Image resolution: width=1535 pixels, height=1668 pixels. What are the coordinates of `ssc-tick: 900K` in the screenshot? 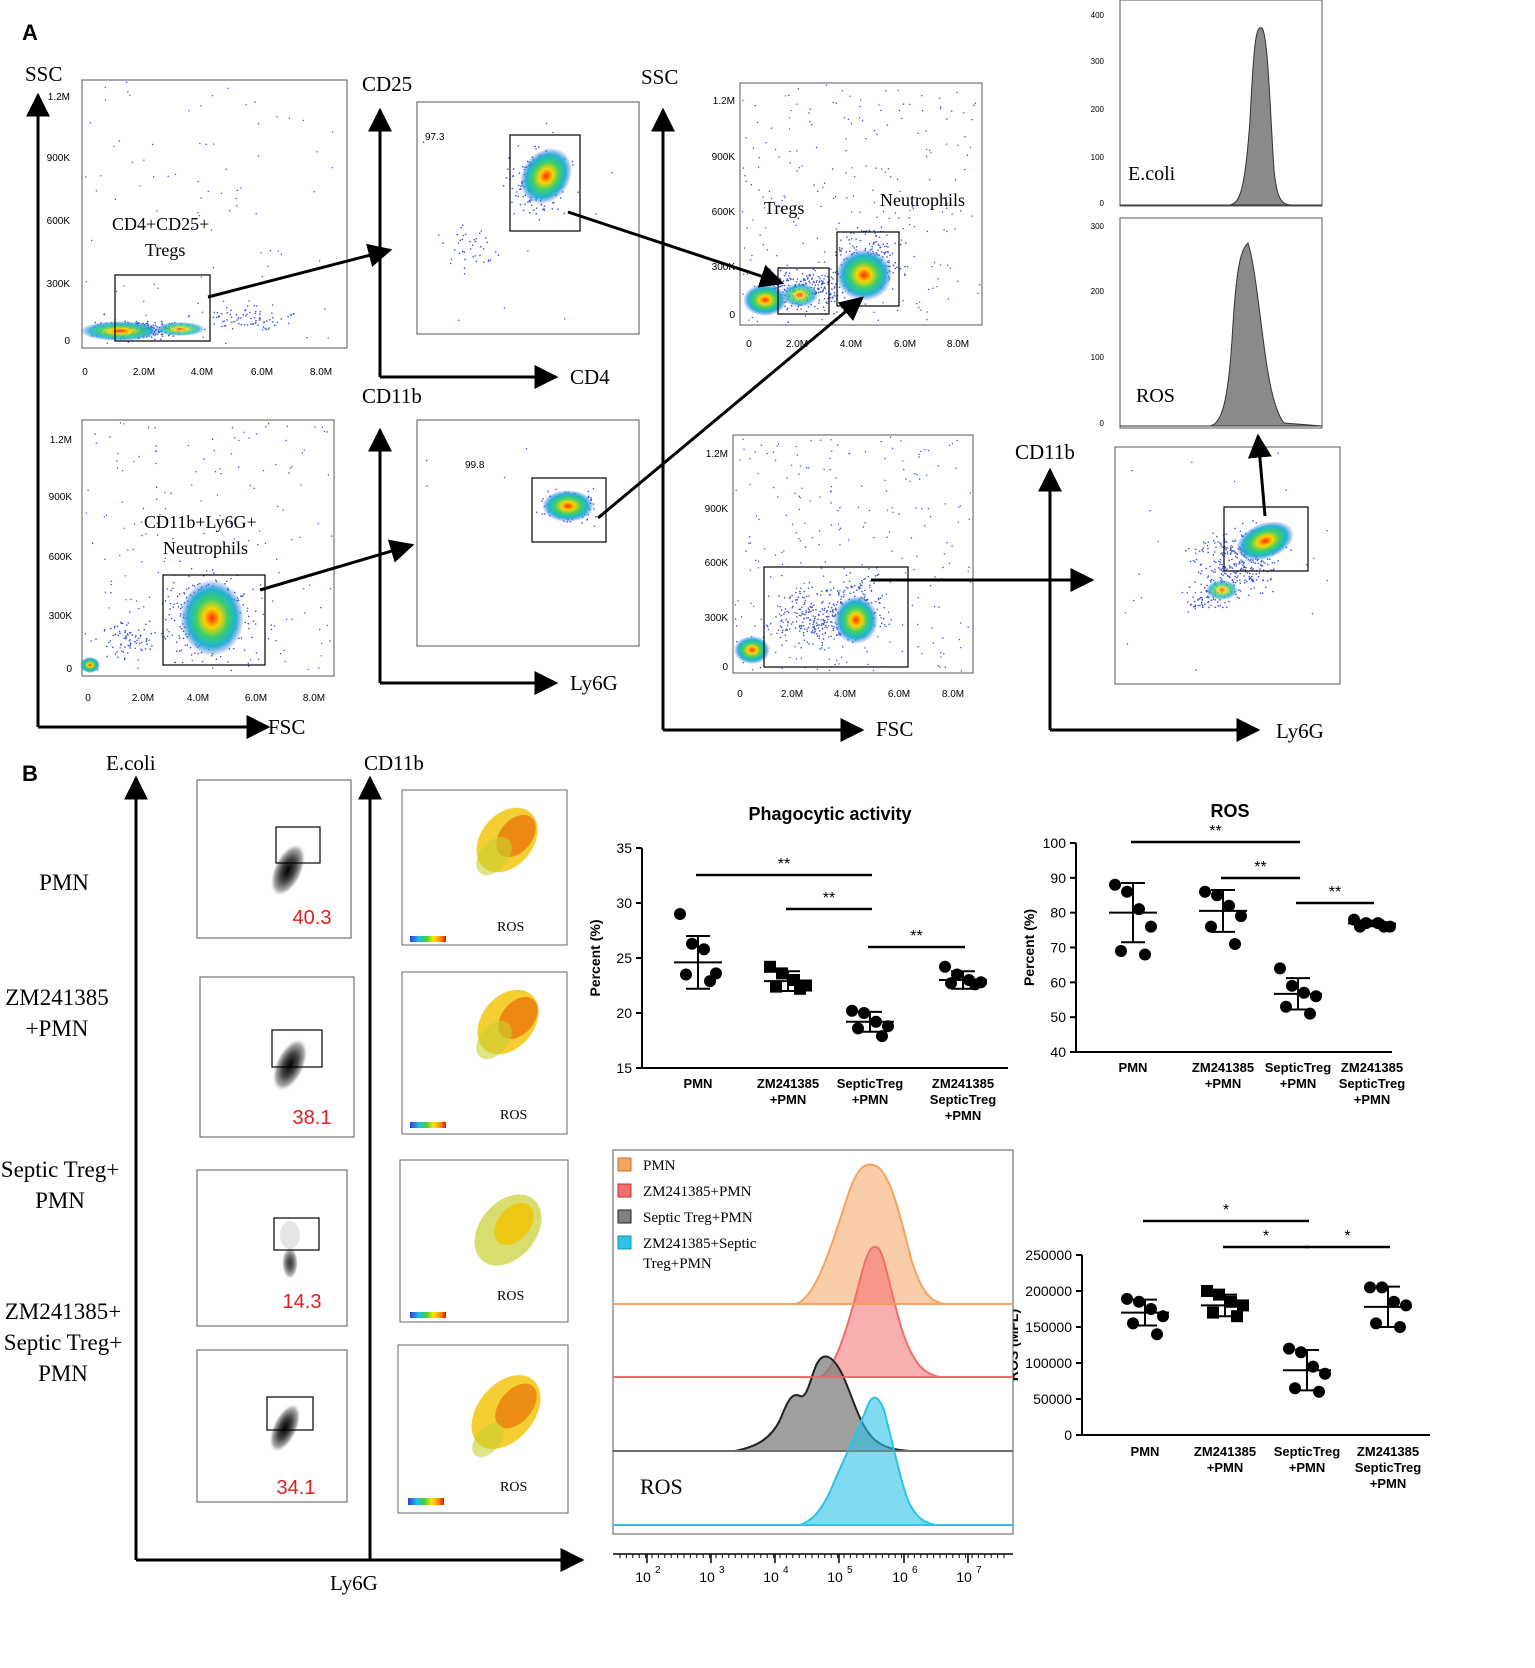 It's located at (717, 509).